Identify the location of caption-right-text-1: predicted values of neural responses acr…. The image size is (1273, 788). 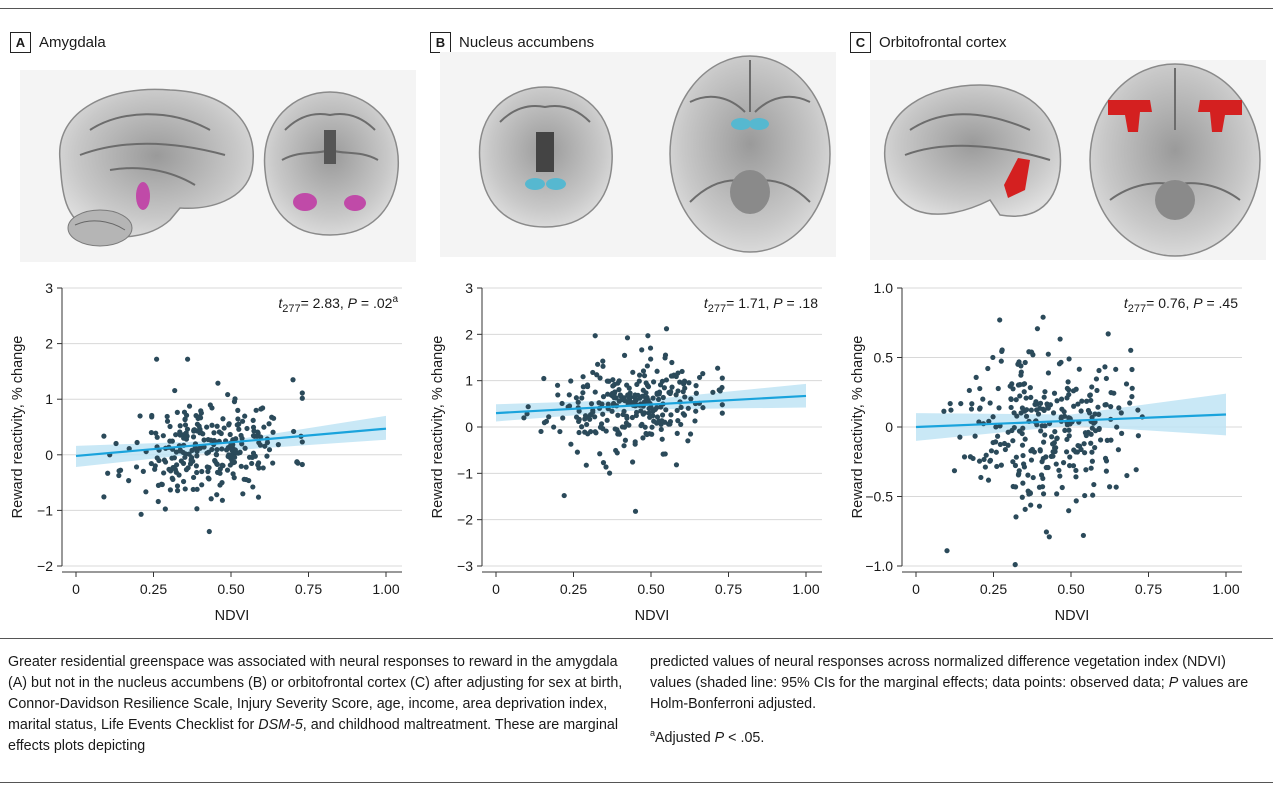
(938, 672).